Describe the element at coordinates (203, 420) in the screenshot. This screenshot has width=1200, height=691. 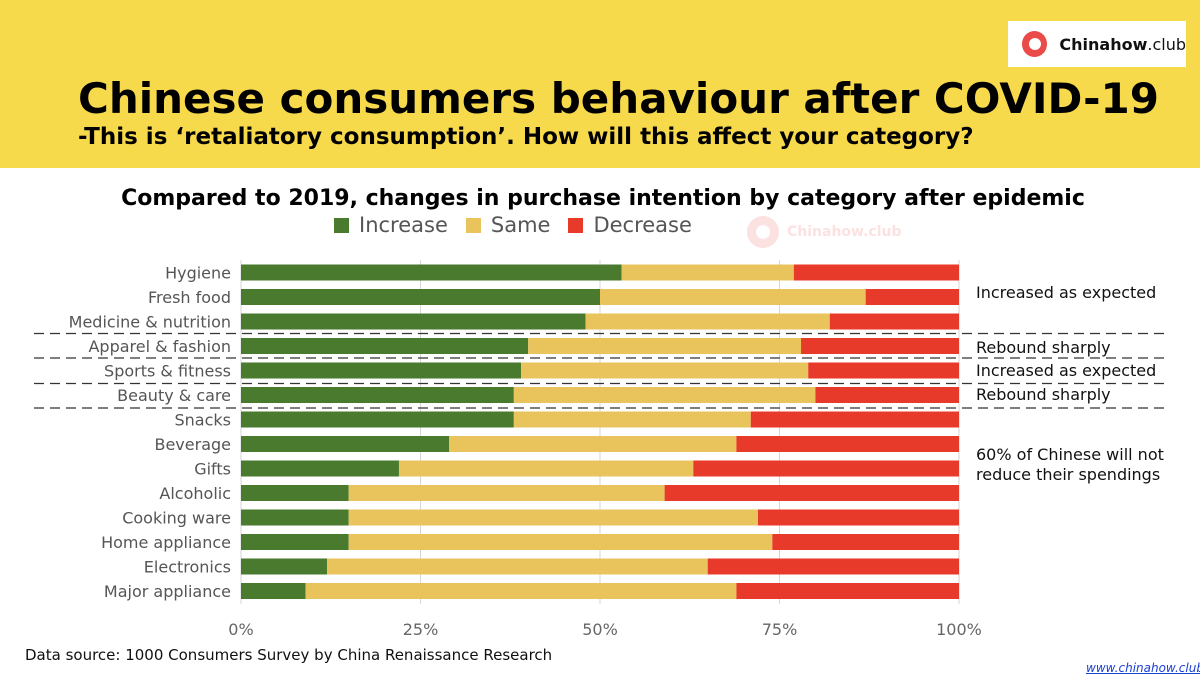
I see `category-label: Snacks` at that location.